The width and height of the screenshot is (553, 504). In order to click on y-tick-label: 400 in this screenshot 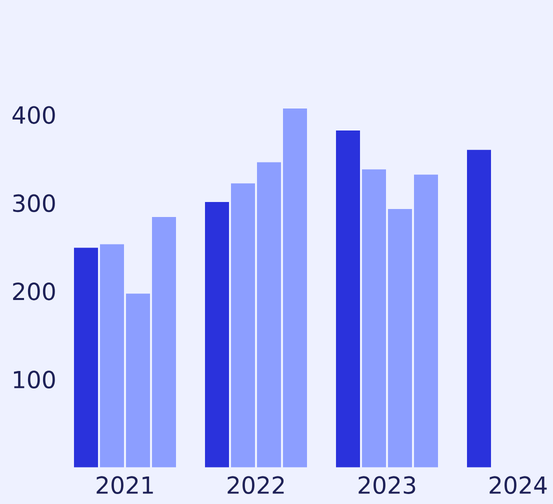, I will do `click(33, 115)`.